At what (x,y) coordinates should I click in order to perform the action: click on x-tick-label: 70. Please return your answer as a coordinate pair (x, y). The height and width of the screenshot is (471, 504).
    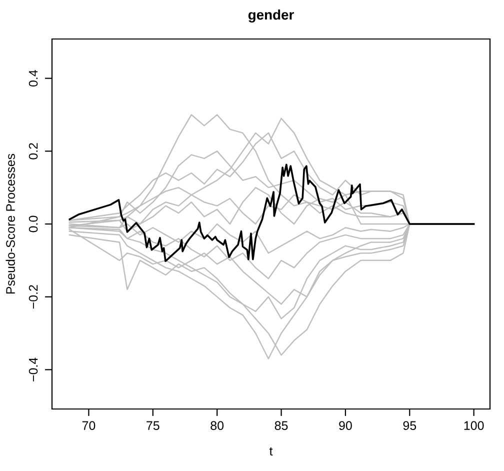
    Looking at the image, I should click on (89, 425).